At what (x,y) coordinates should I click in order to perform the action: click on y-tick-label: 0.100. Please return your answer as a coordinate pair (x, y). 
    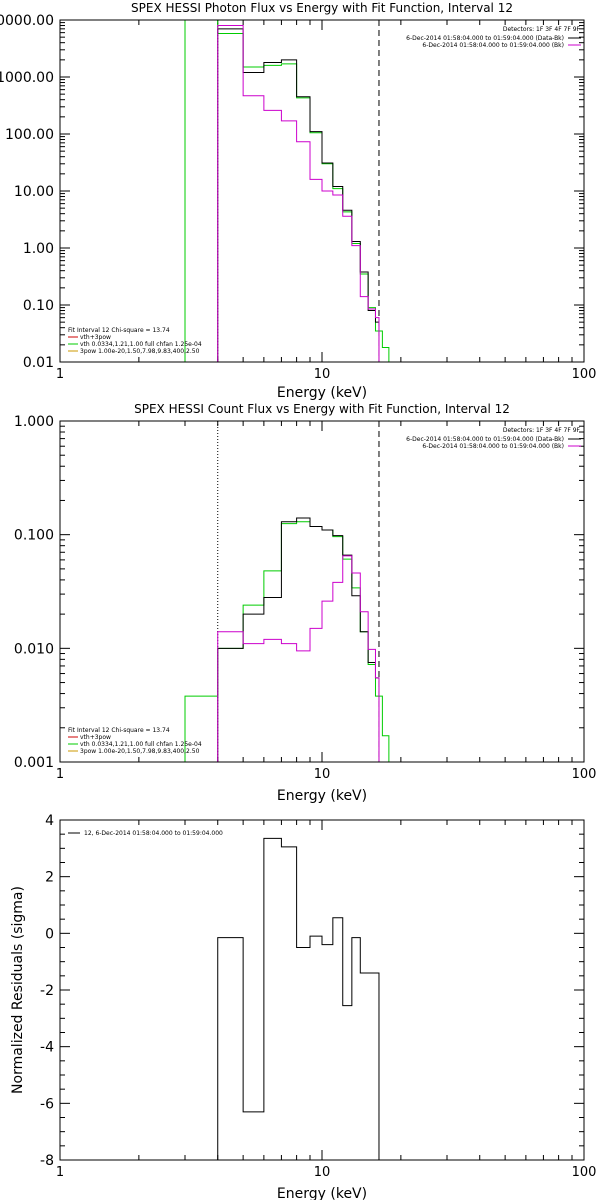
    Looking at the image, I should click on (34, 536).